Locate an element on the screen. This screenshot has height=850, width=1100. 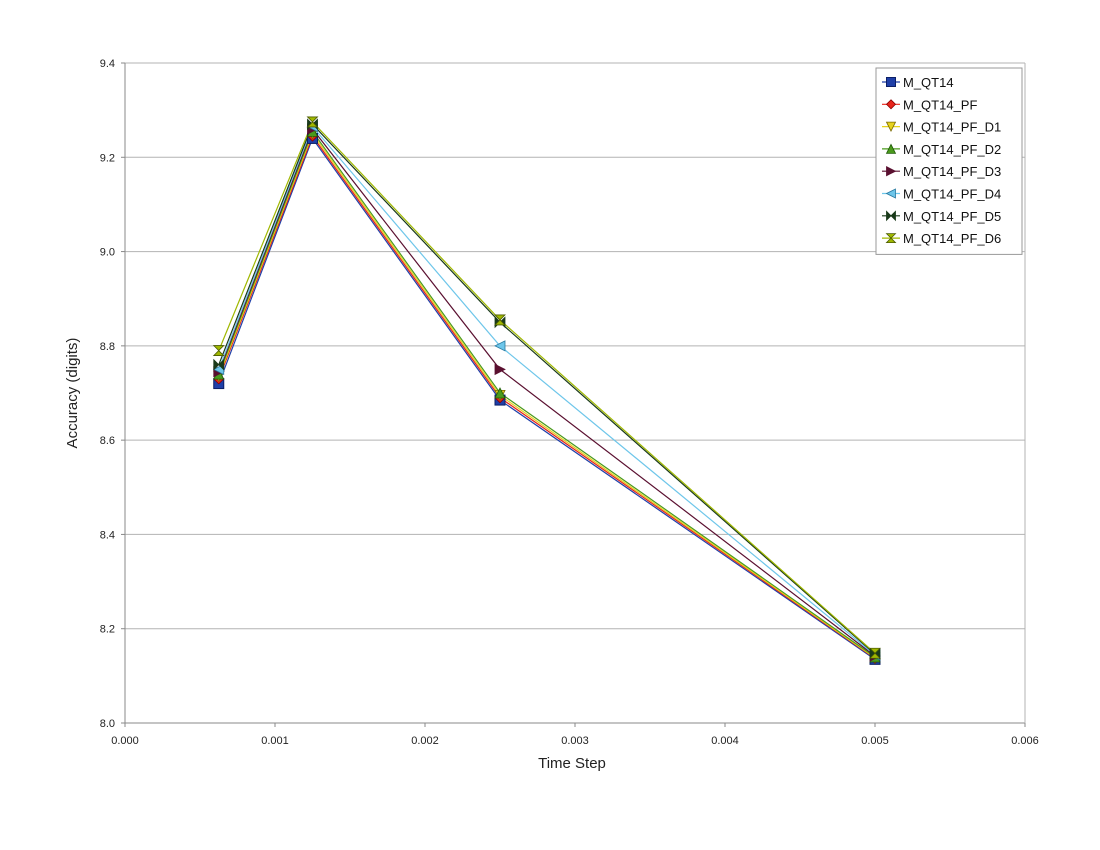
y-tick-label: 8.2 is located at coordinates (107, 630).